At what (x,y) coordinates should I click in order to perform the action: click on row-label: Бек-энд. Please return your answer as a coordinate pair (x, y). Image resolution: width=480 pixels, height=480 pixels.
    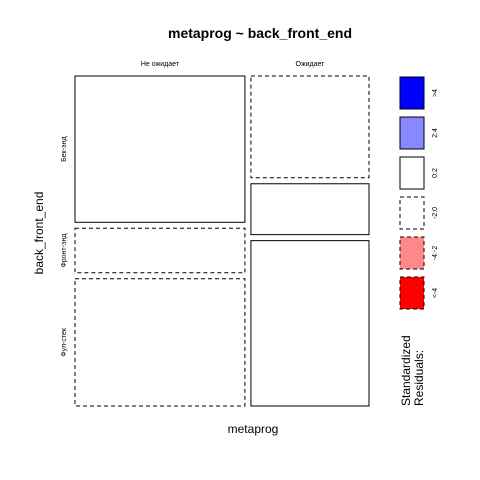
    Looking at the image, I should click on (64, 148).